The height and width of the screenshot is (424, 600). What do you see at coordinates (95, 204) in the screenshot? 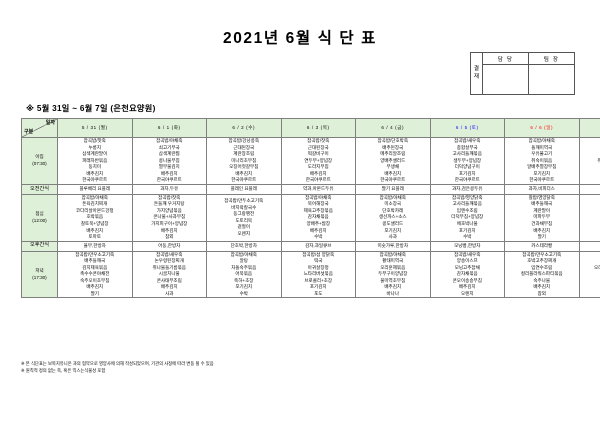
I see `menu-item: 돈육김치찌개` at bounding box center [95, 204].